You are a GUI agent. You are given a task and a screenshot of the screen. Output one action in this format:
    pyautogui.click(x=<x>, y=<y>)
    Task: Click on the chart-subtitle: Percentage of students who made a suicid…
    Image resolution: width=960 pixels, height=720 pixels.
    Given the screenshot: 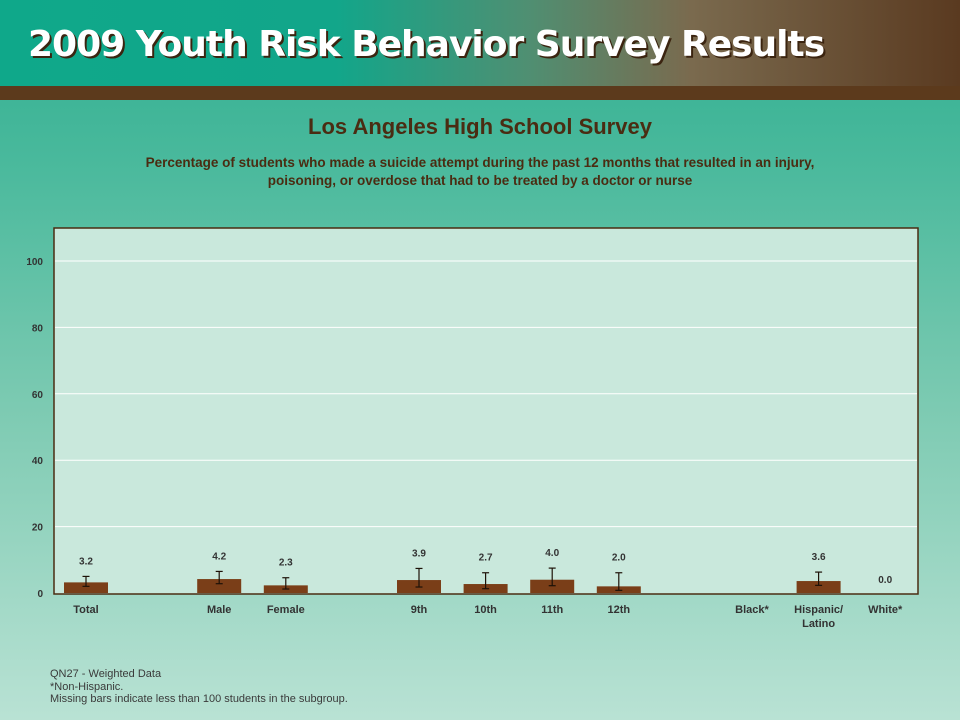 What is the action you would take?
    pyautogui.click(x=480, y=171)
    